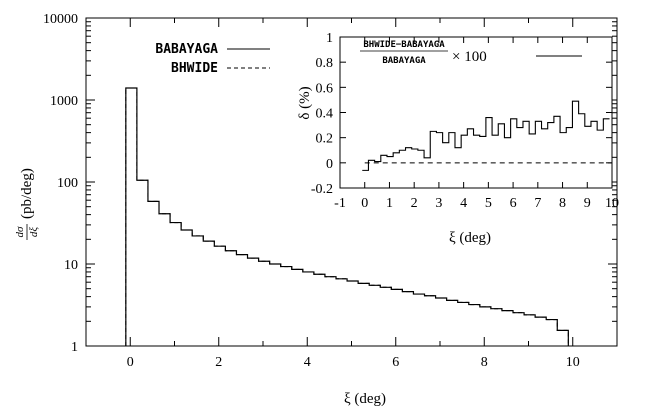  Describe the element at coordinates (470, 238) in the screenshot. I see `inset-xlabel: ξ (deg)` at that location.